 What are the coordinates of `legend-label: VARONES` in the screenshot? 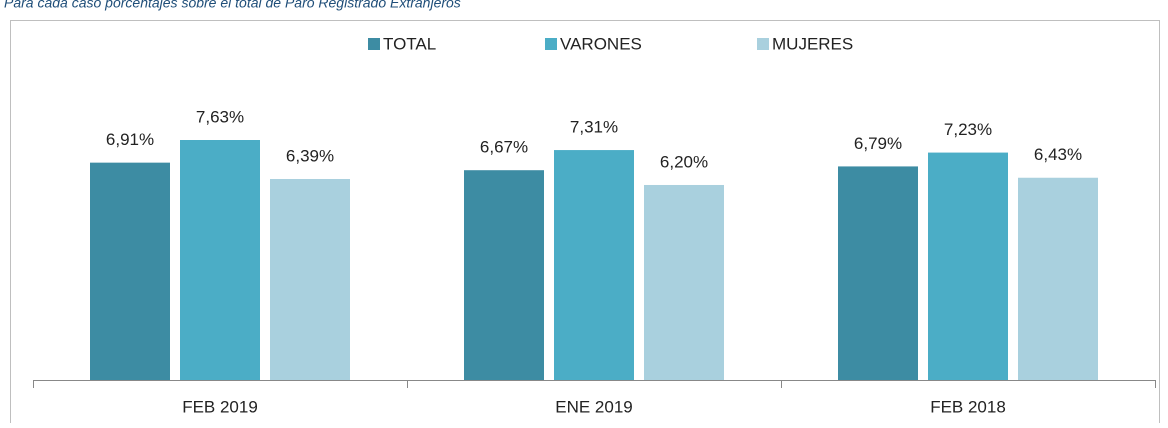 It's located at (601, 43).